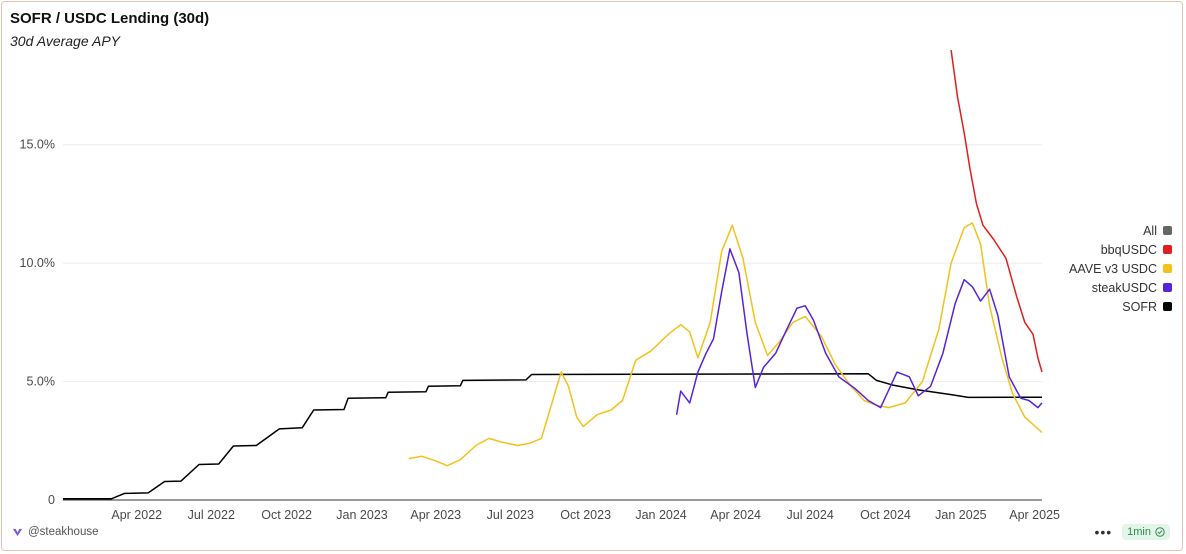 The height and width of the screenshot is (554, 1186). I want to click on x-tick-label: Oct 2024, so click(885, 515).